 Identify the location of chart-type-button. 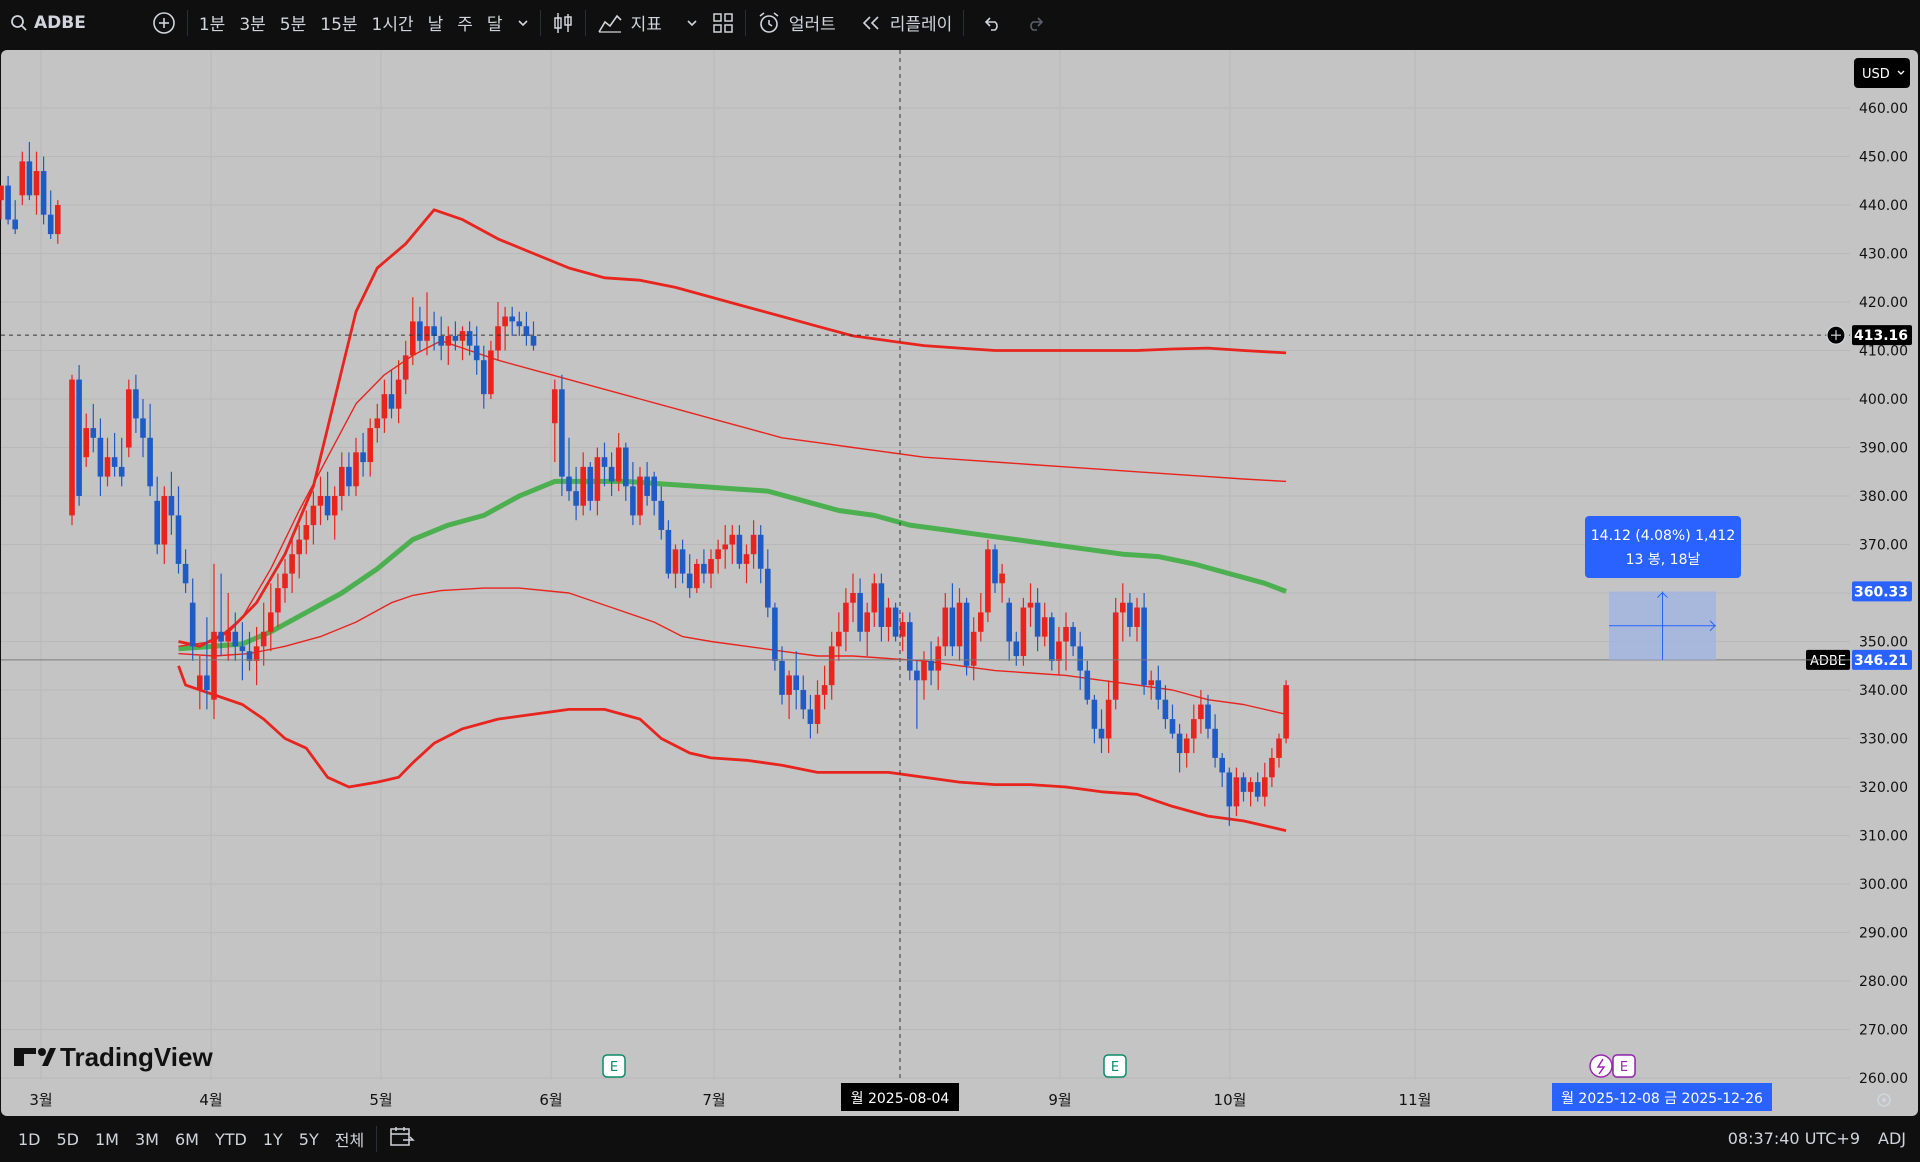
(563, 22).